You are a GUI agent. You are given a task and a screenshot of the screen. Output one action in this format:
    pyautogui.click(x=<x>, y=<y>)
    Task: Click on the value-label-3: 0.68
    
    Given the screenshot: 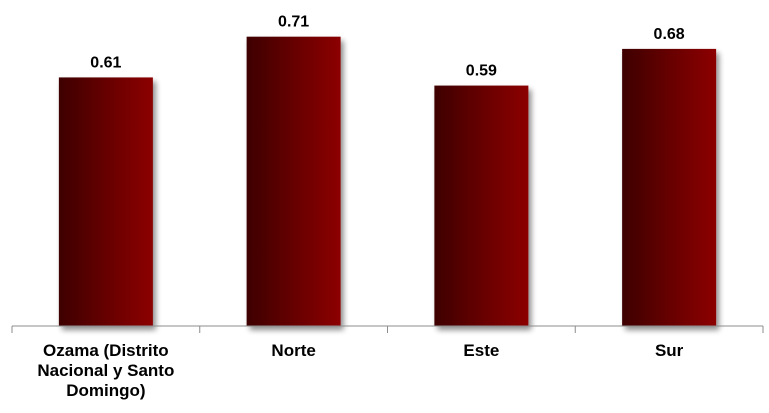 What is the action you would take?
    pyautogui.click(x=669, y=34)
    